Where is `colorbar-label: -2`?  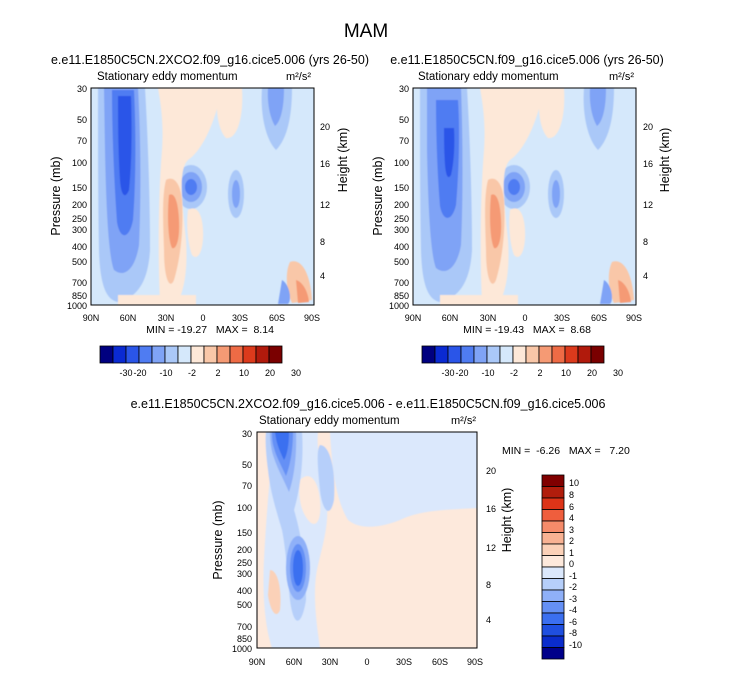
colorbar-label: -2 is located at coordinates (514, 373).